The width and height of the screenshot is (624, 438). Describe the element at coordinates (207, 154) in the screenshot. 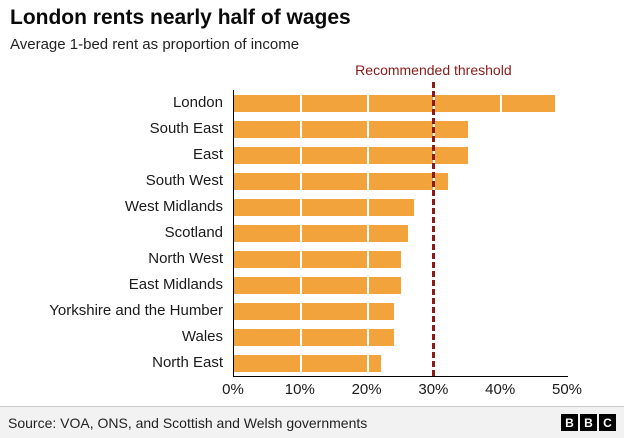

I see `category-label: East` at that location.